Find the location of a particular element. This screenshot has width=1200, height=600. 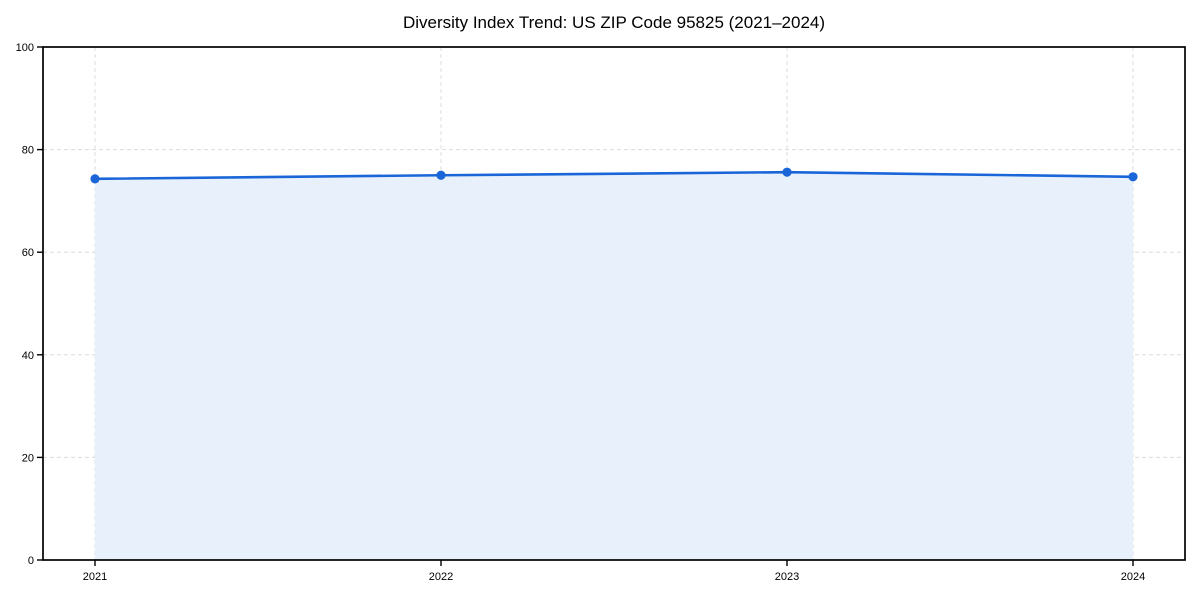

y-tick-label: 40 is located at coordinates (28, 356).